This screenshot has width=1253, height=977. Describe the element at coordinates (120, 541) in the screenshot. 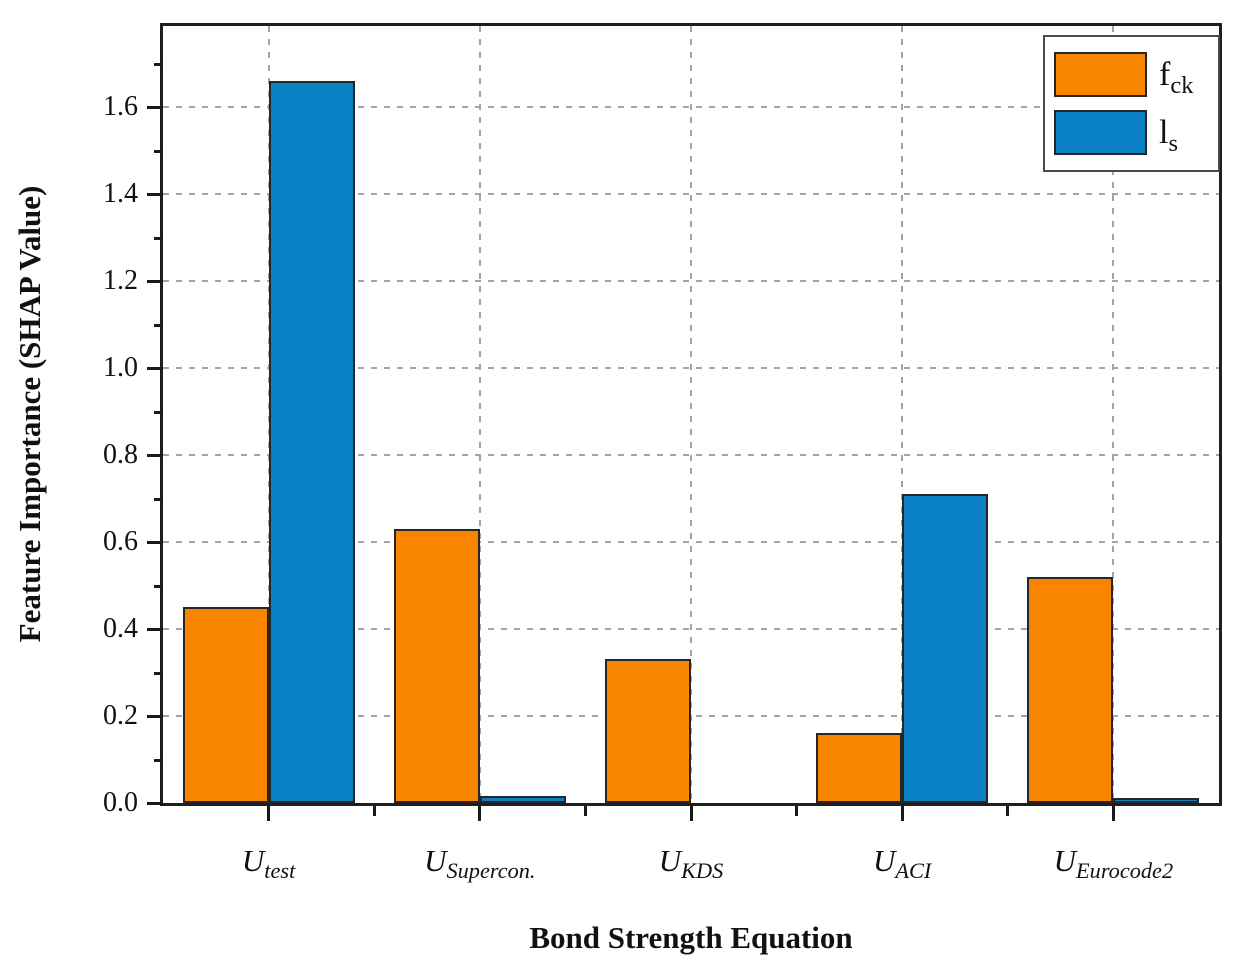

I see `y-tick-label-0.6: 0.6` at that location.